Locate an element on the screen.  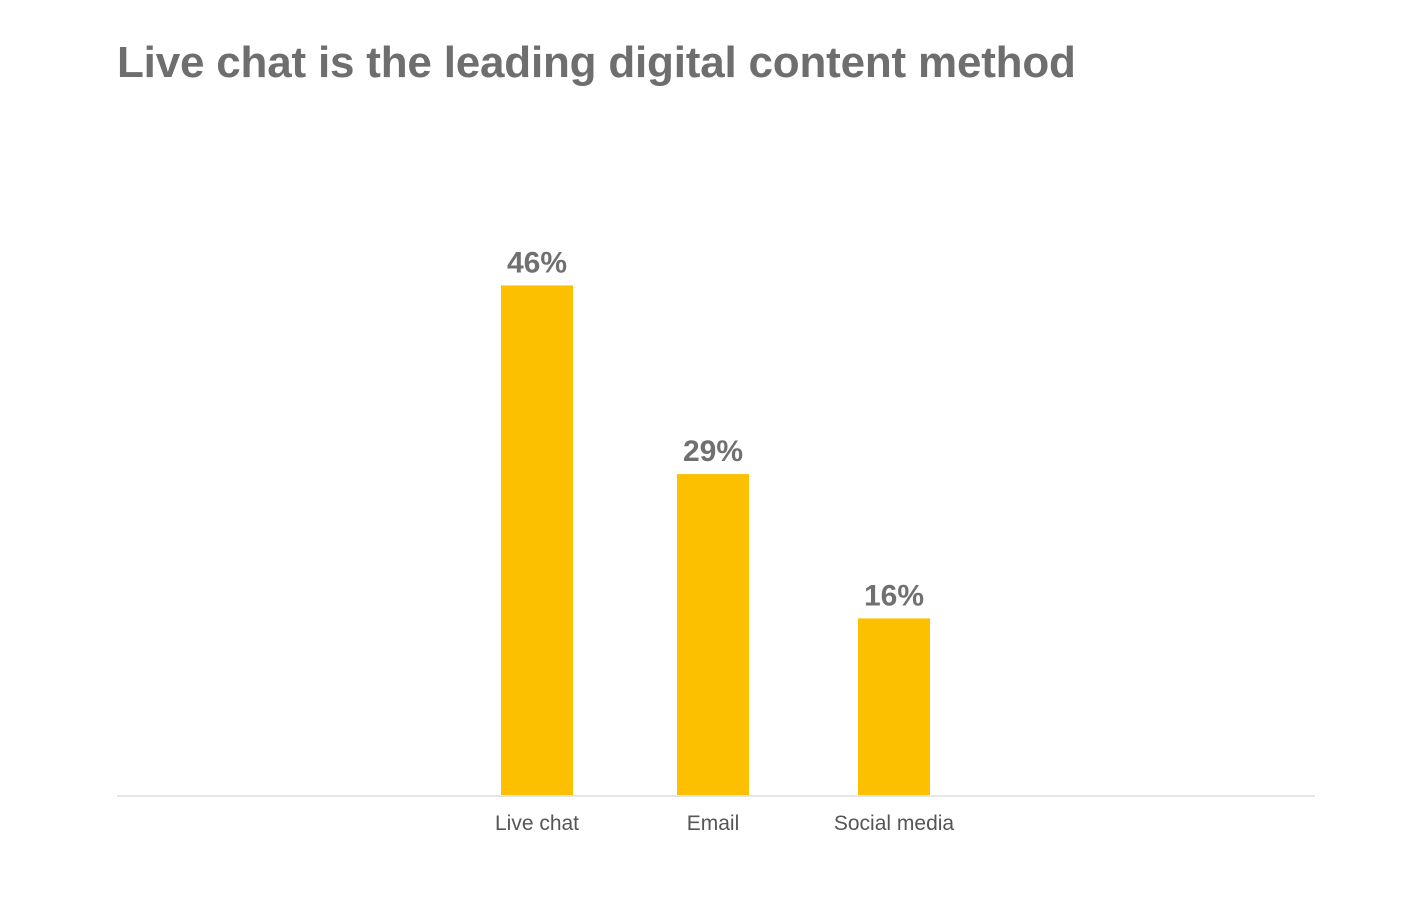
value-label: 29% is located at coordinates (713, 451).